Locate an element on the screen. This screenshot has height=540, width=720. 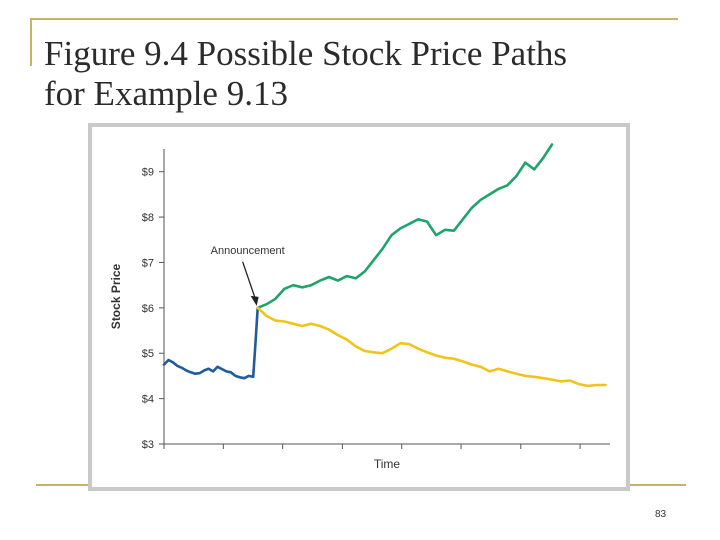
top-rule-vertical is located at coordinates (31, 42).